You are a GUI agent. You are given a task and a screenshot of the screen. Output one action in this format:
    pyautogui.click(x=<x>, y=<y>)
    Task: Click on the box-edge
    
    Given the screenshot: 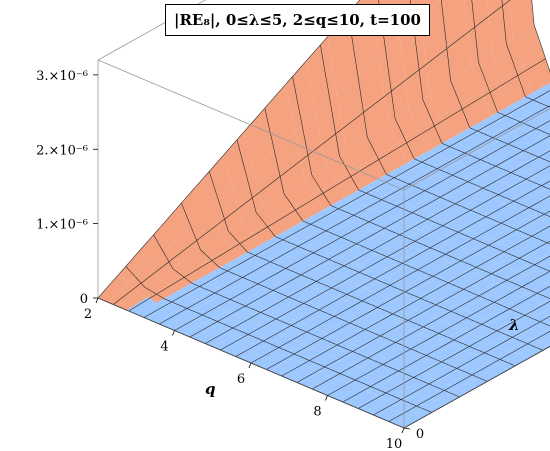 What is the action you would take?
    pyautogui.click(x=476, y=149)
    